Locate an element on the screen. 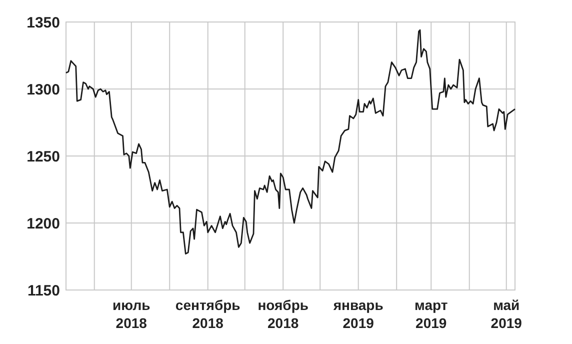  x-tick-label: май 2019 is located at coordinates (506, 314).